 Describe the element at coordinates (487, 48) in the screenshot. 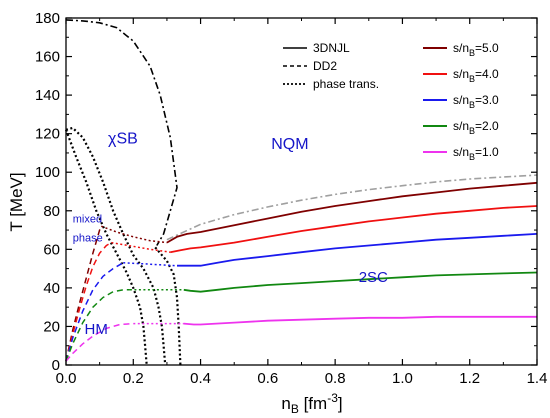

I see `series-legend-value: =5.0` at that location.